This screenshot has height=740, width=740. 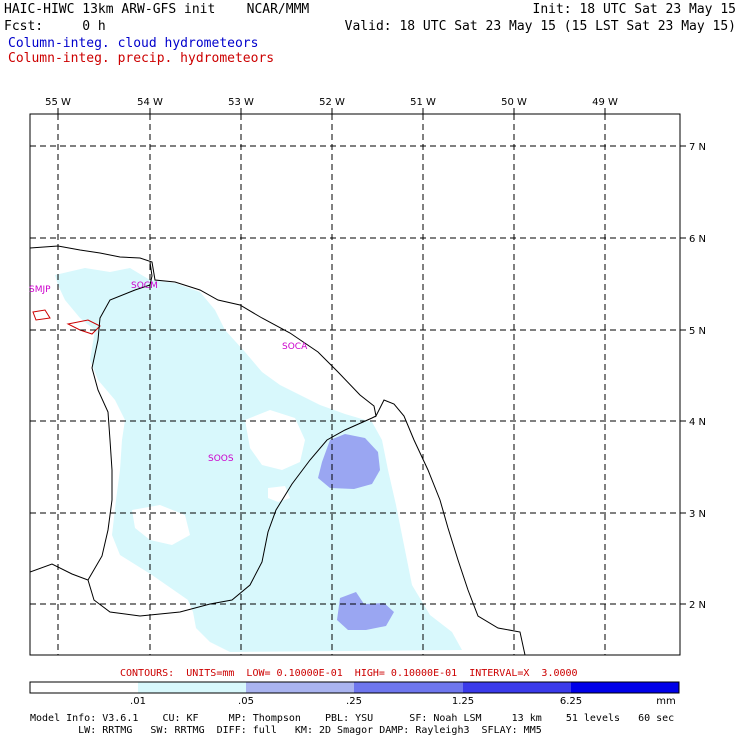 What do you see at coordinates (295, 347) in the screenshot?
I see `station-label: SOCA` at bounding box center [295, 347].